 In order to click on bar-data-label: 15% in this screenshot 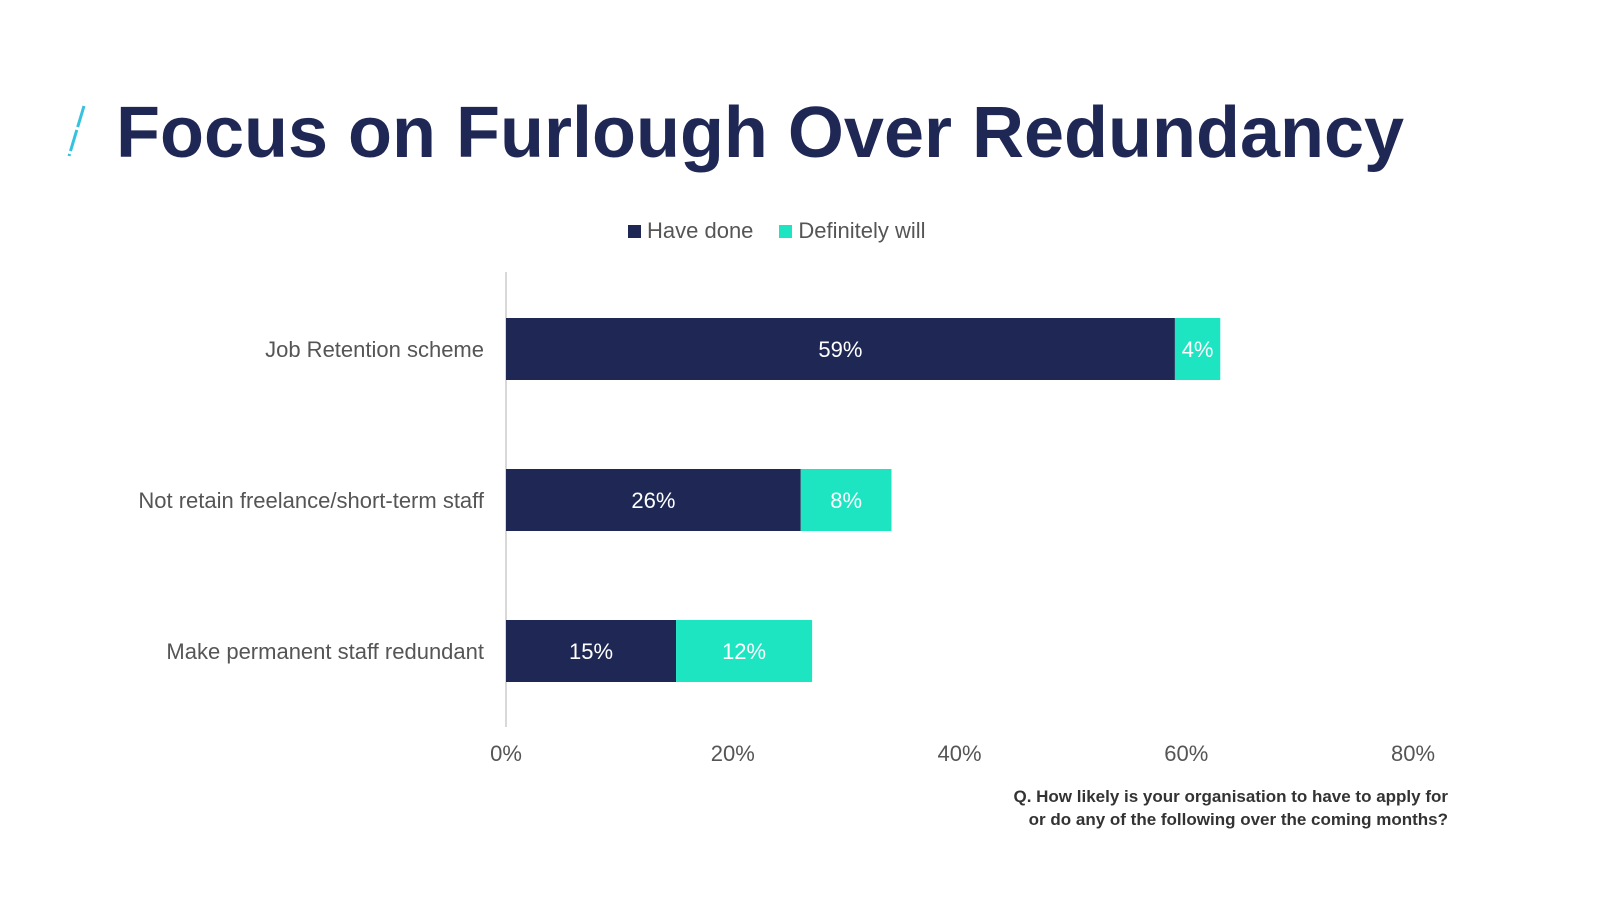, I will do `click(591, 651)`.